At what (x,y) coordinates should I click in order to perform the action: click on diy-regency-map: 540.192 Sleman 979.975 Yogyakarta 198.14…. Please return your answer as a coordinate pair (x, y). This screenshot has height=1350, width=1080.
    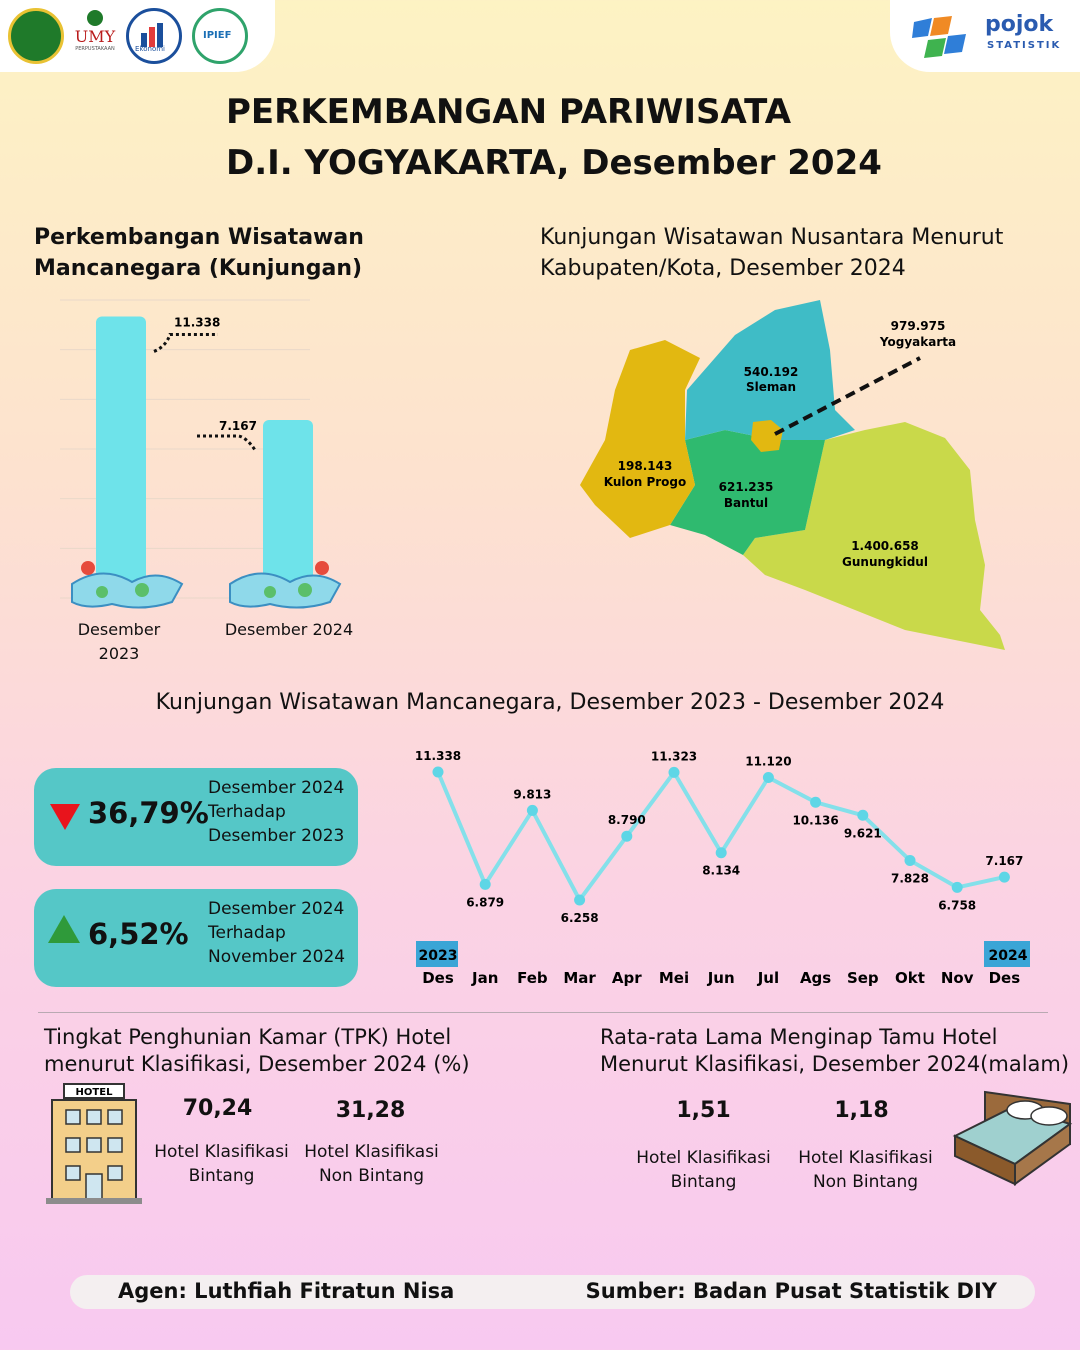
    Looking at the image, I should click on (792, 475).